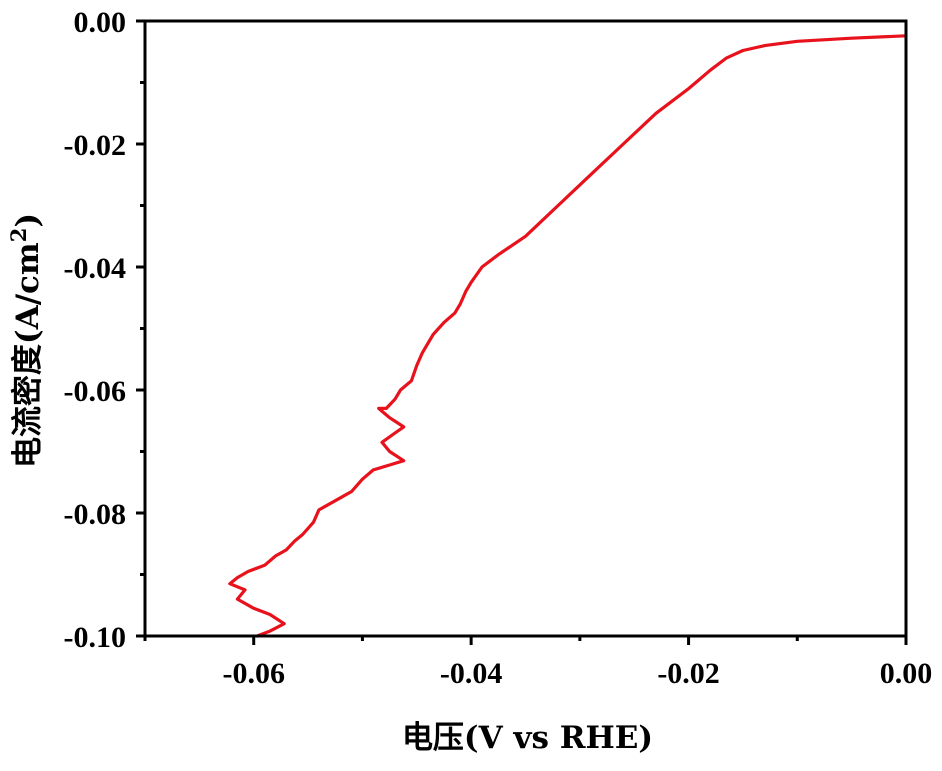  Describe the element at coordinates (906, 673) in the screenshot. I see `x-tick-label: 0.00` at that location.